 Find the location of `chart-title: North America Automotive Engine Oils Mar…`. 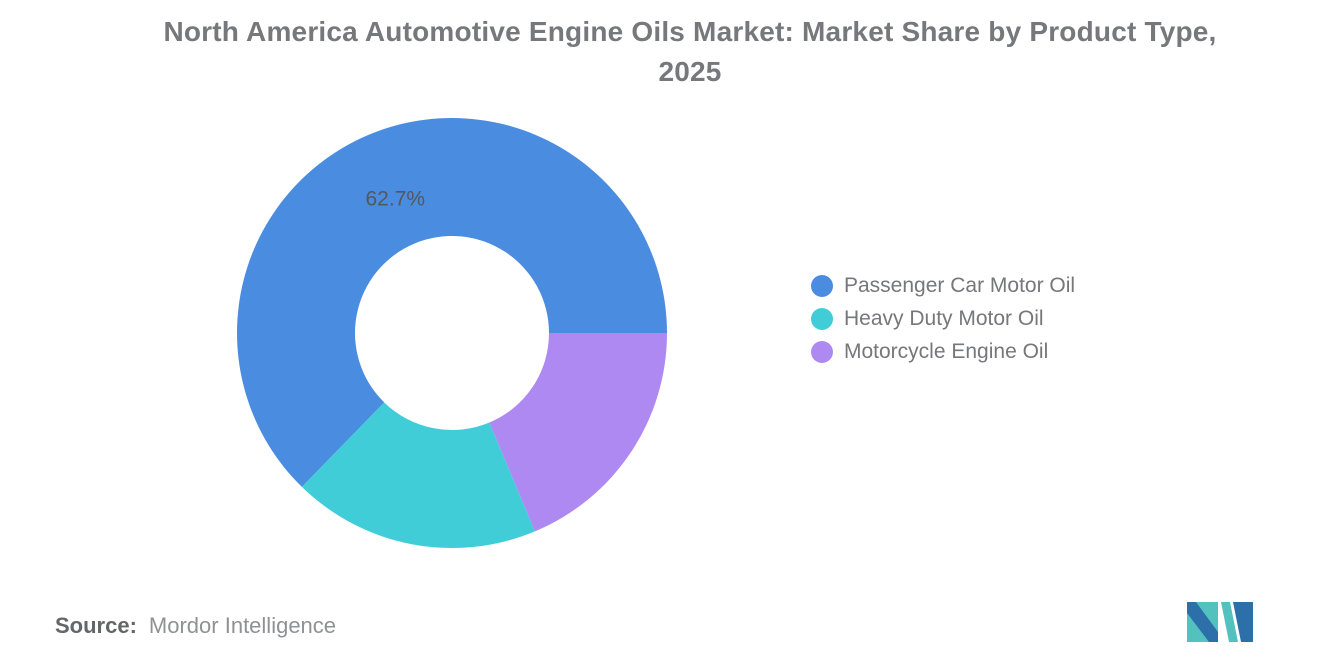

chart-title: North America Automotive Engine Oils Mar… is located at coordinates (690, 52).